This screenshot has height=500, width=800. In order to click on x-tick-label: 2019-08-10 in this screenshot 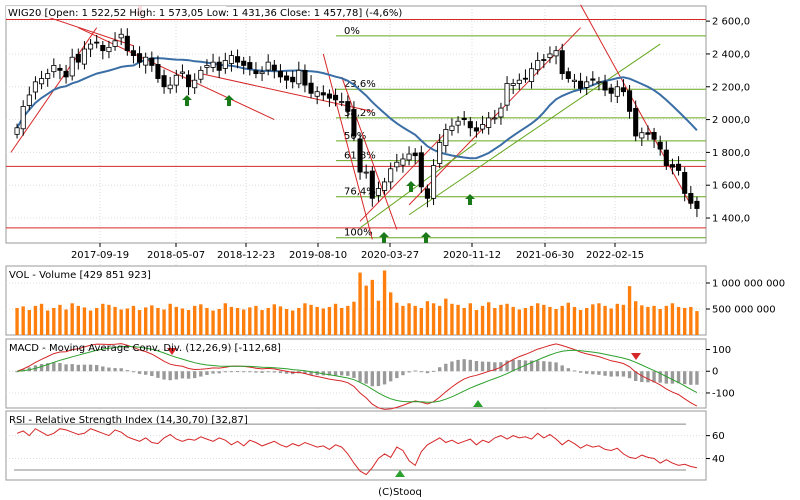, I will do `click(318, 255)`.